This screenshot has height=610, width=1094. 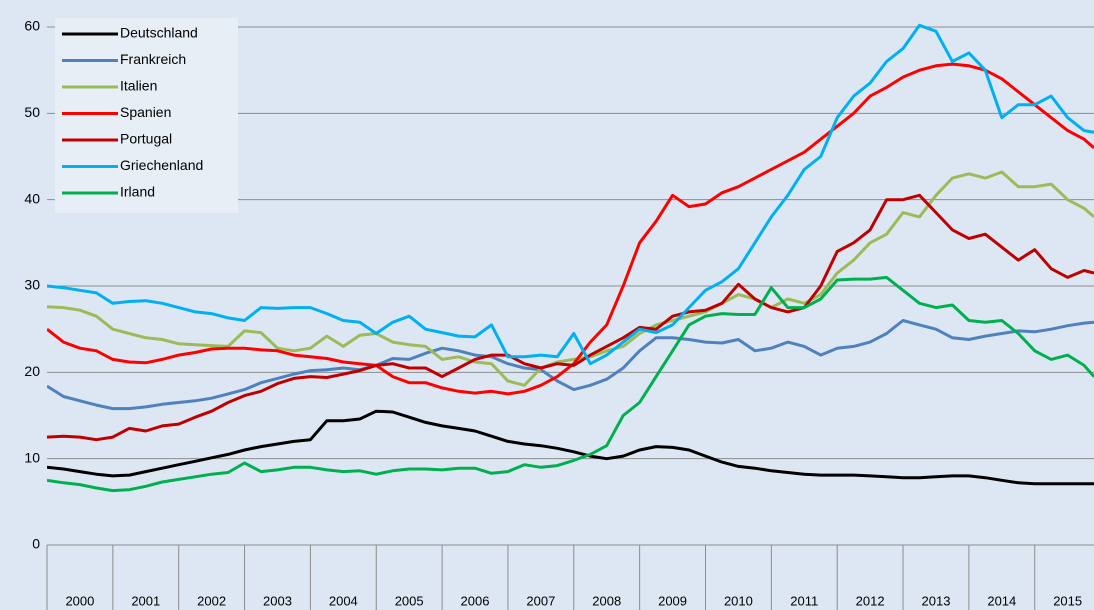 What do you see at coordinates (32, 285) in the screenshot?
I see `y-tick-label: 30` at bounding box center [32, 285].